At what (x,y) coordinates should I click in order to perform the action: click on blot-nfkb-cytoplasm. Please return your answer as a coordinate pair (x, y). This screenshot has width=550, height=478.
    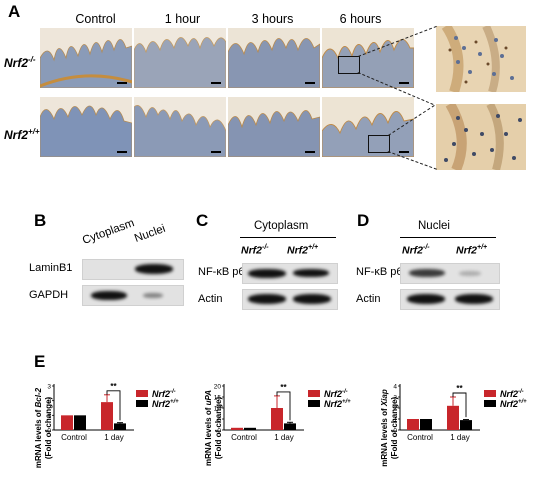
    Looking at the image, I should click on (290, 273).